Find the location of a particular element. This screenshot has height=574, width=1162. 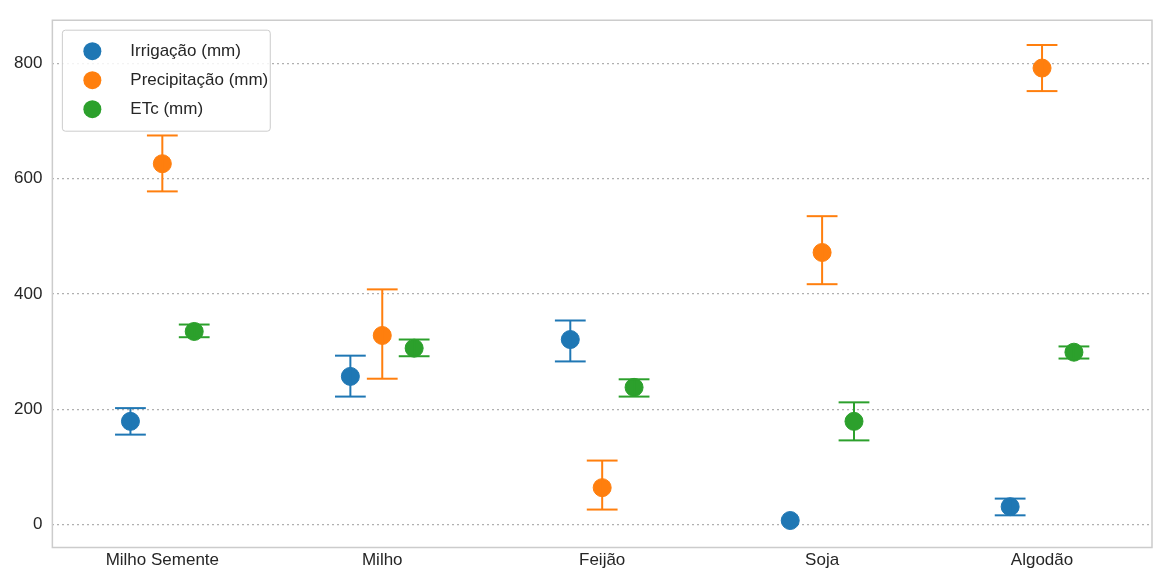

legend-label: ETc (mm) is located at coordinates (167, 108).